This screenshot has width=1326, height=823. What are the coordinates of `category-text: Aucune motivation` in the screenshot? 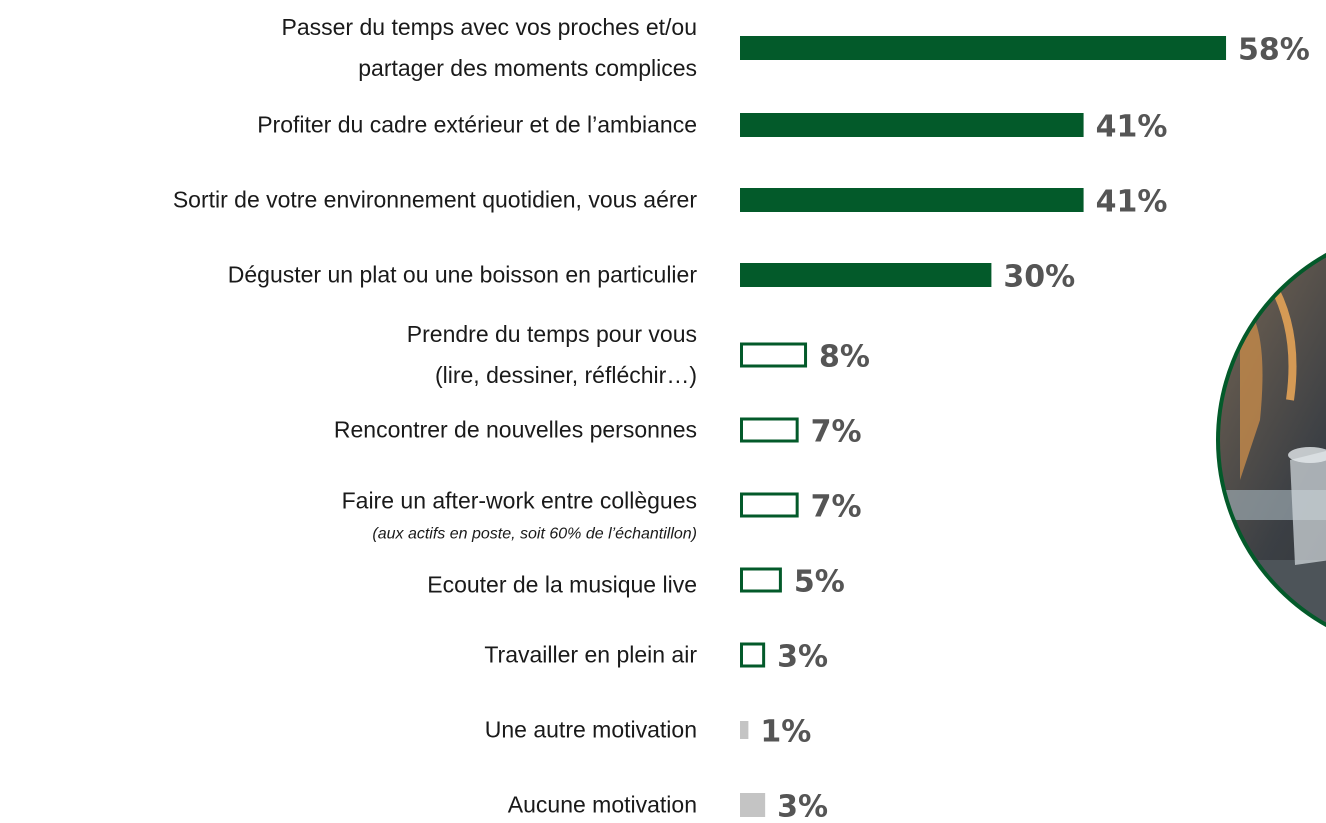 It's located at (602, 804).